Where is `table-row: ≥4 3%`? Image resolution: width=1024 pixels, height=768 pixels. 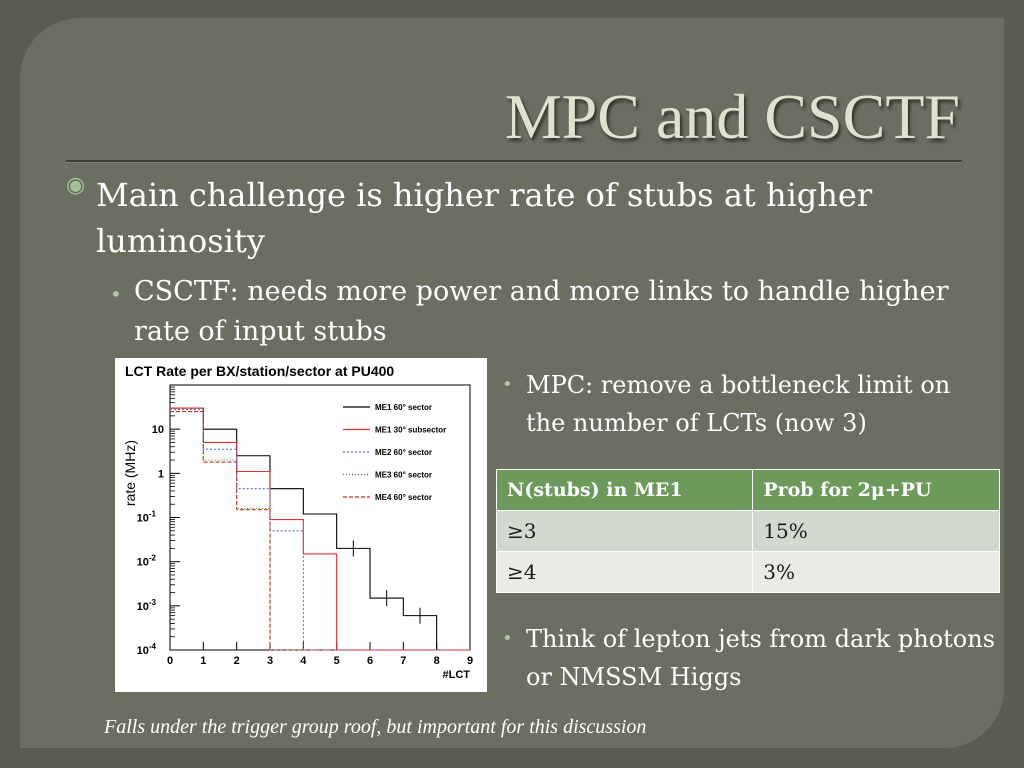
table-row: ≥4 3% is located at coordinates (747, 572).